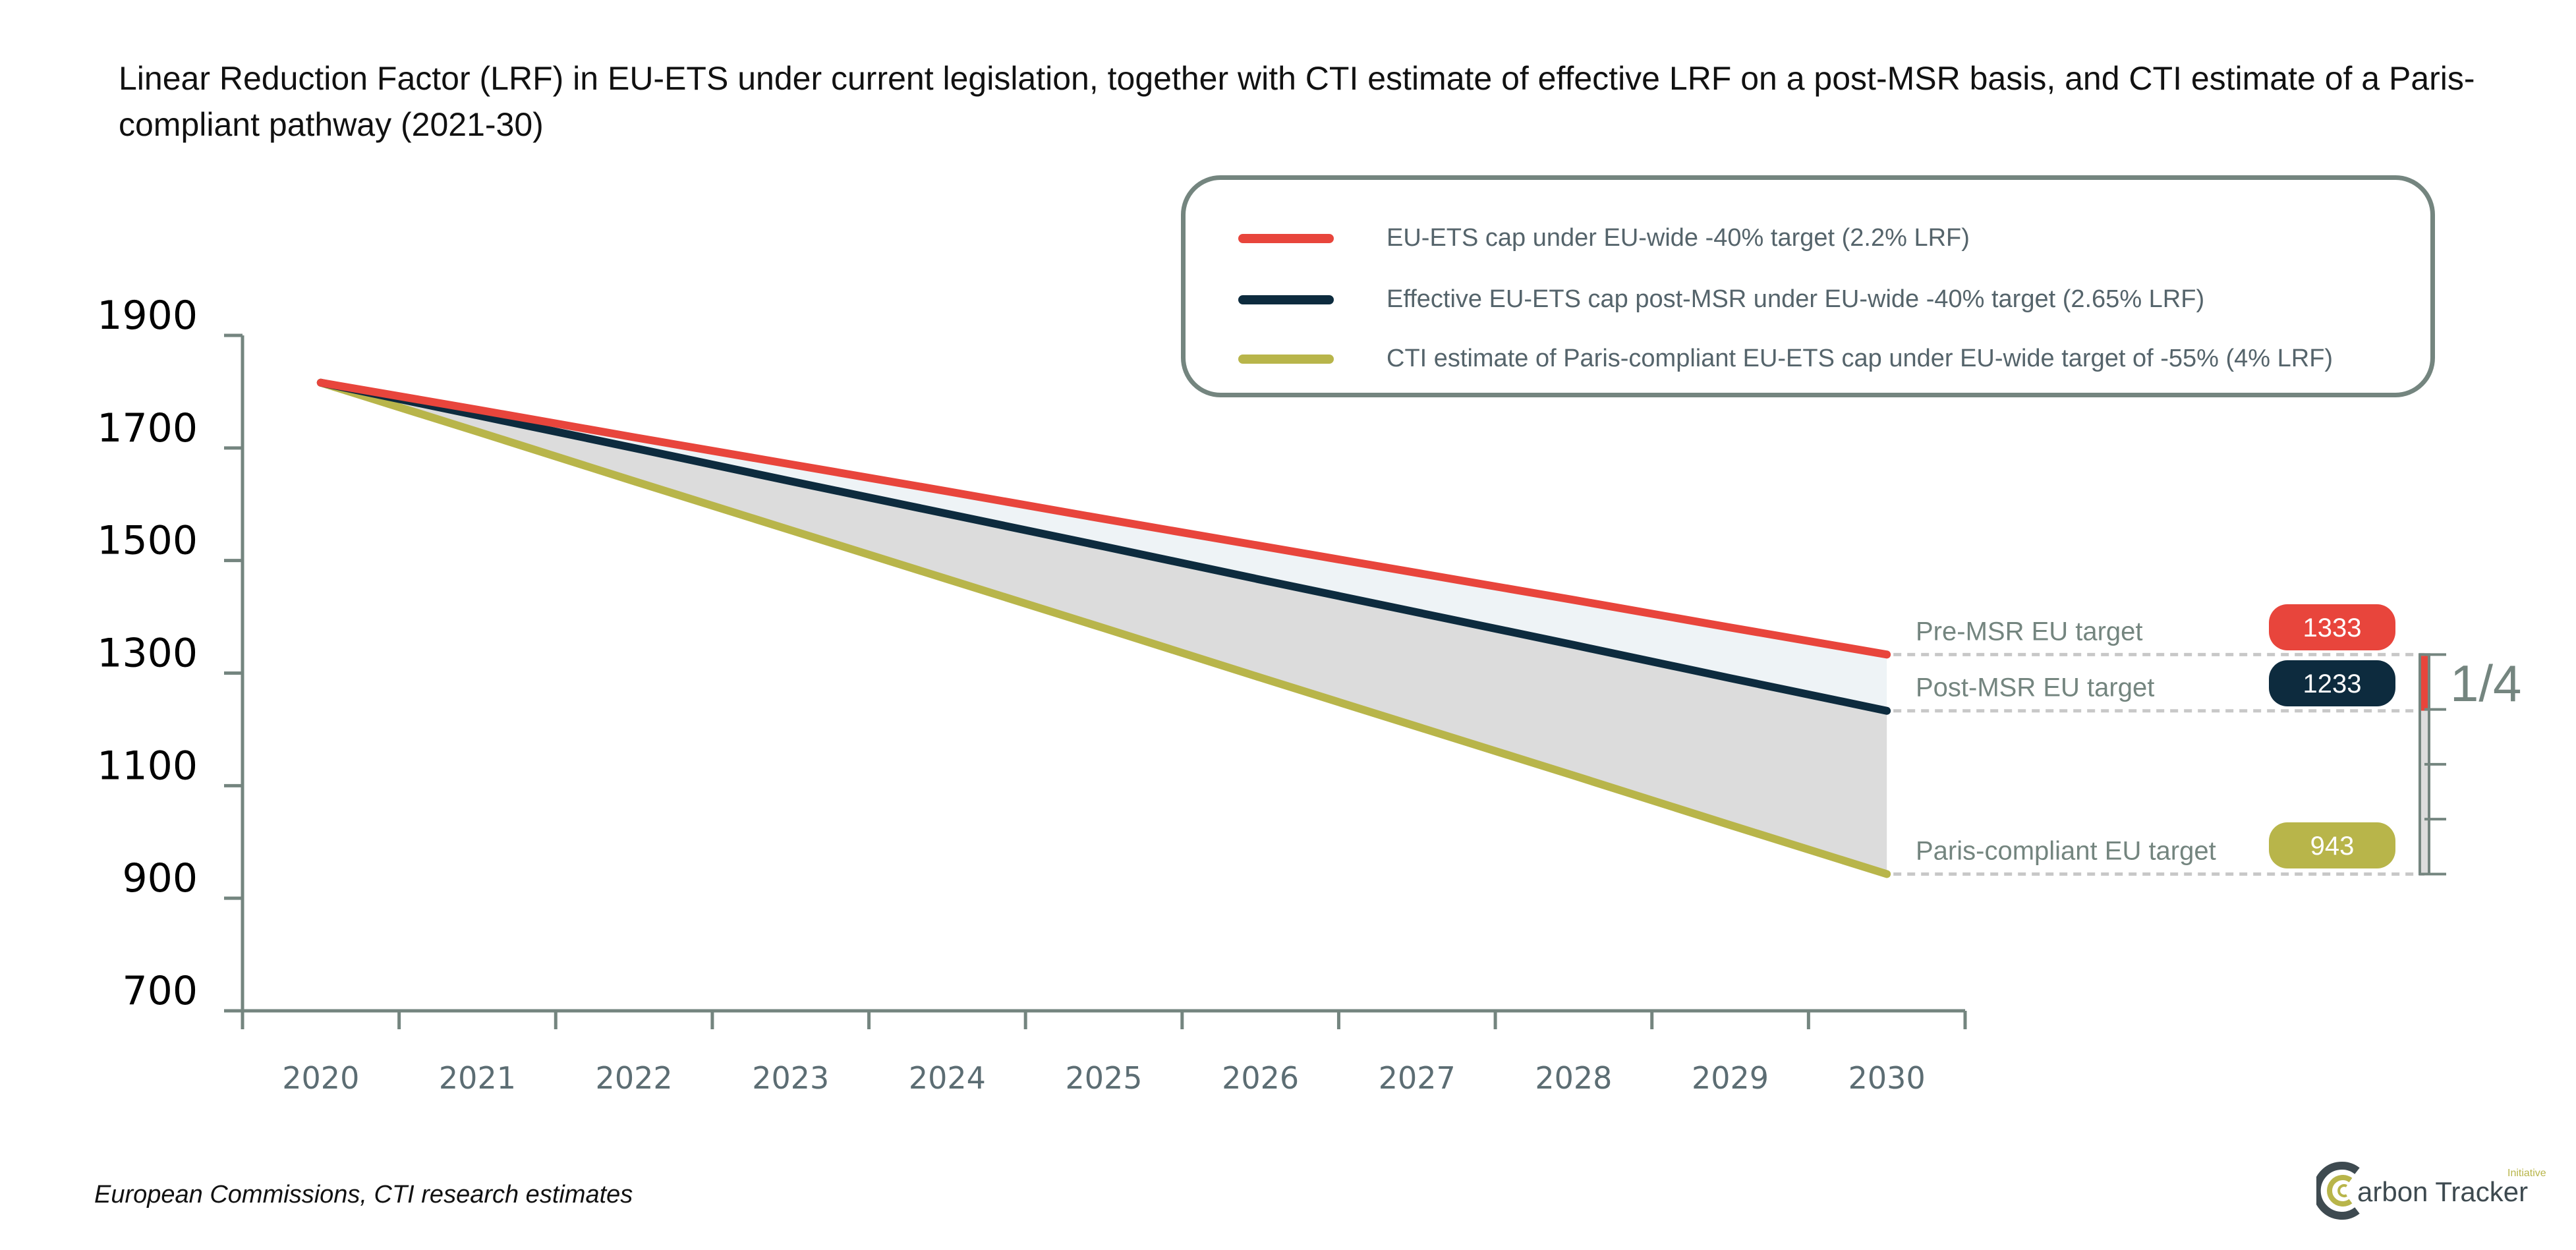  Describe the element at coordinates (160, 991) in the screenshot. I see `y-tick-label: 700` at that location.